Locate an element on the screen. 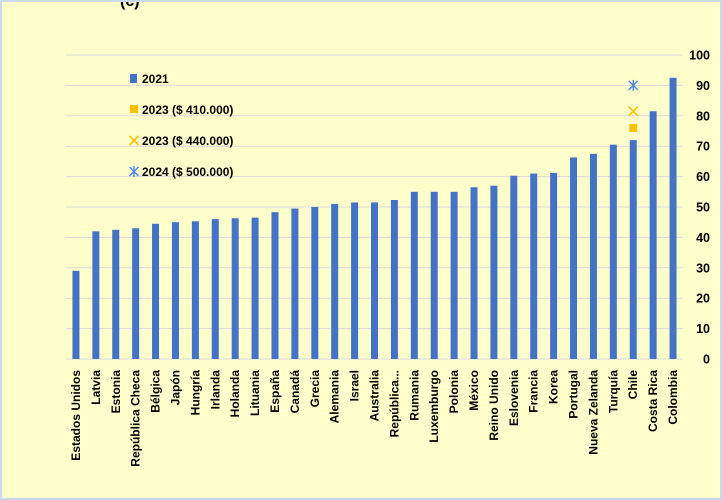  bar-portugal is located at coordinates (574, 258).